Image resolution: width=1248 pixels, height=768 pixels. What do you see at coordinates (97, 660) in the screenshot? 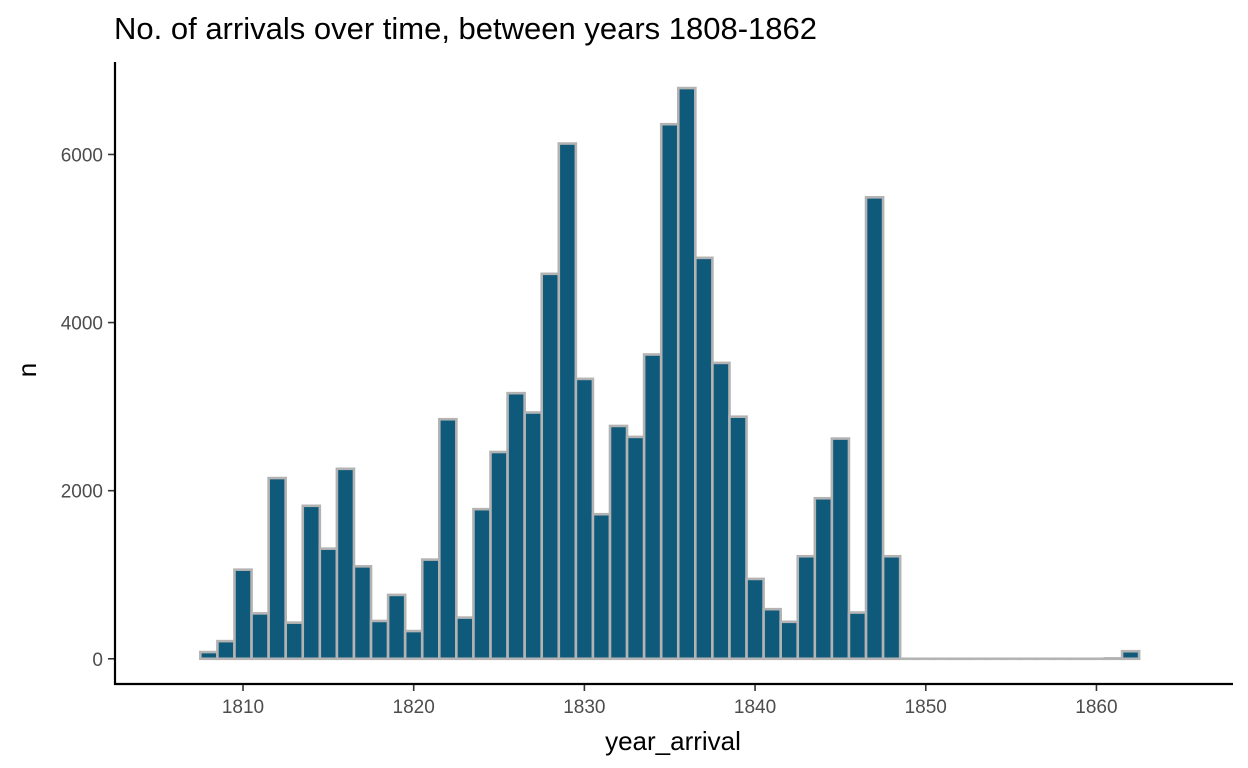
I see `y-tick-label-0: 0` at bounding box center [97, 660].